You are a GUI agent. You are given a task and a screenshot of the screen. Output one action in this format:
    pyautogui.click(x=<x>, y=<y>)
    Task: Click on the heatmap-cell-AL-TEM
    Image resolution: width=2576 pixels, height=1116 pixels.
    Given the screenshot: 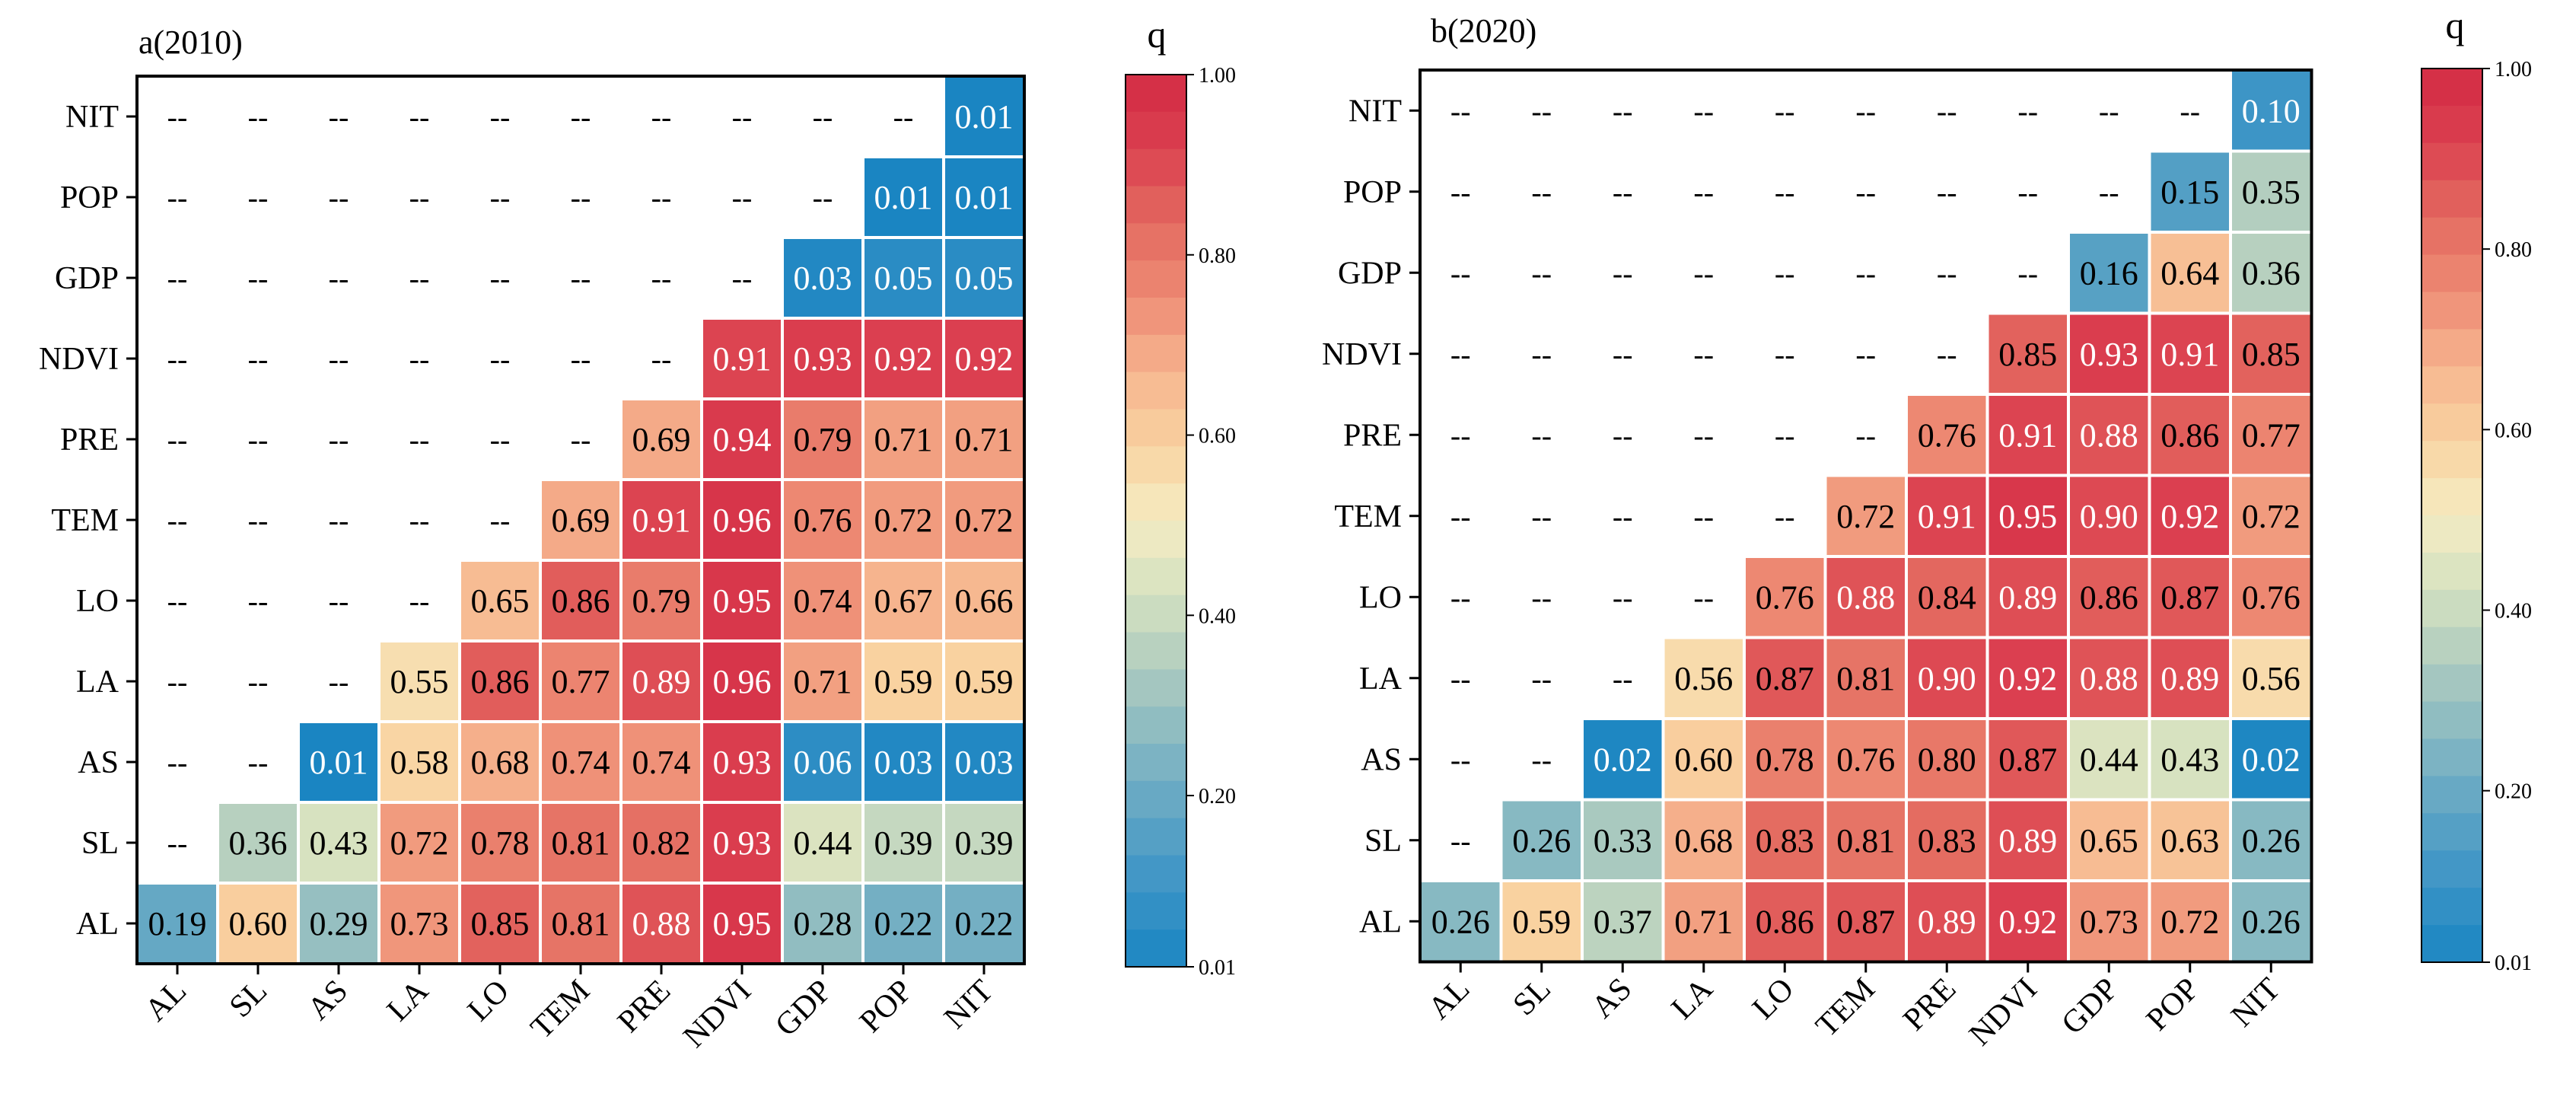 What is the action you would take?
    pyautogui.click(x=1865, y=922)
    